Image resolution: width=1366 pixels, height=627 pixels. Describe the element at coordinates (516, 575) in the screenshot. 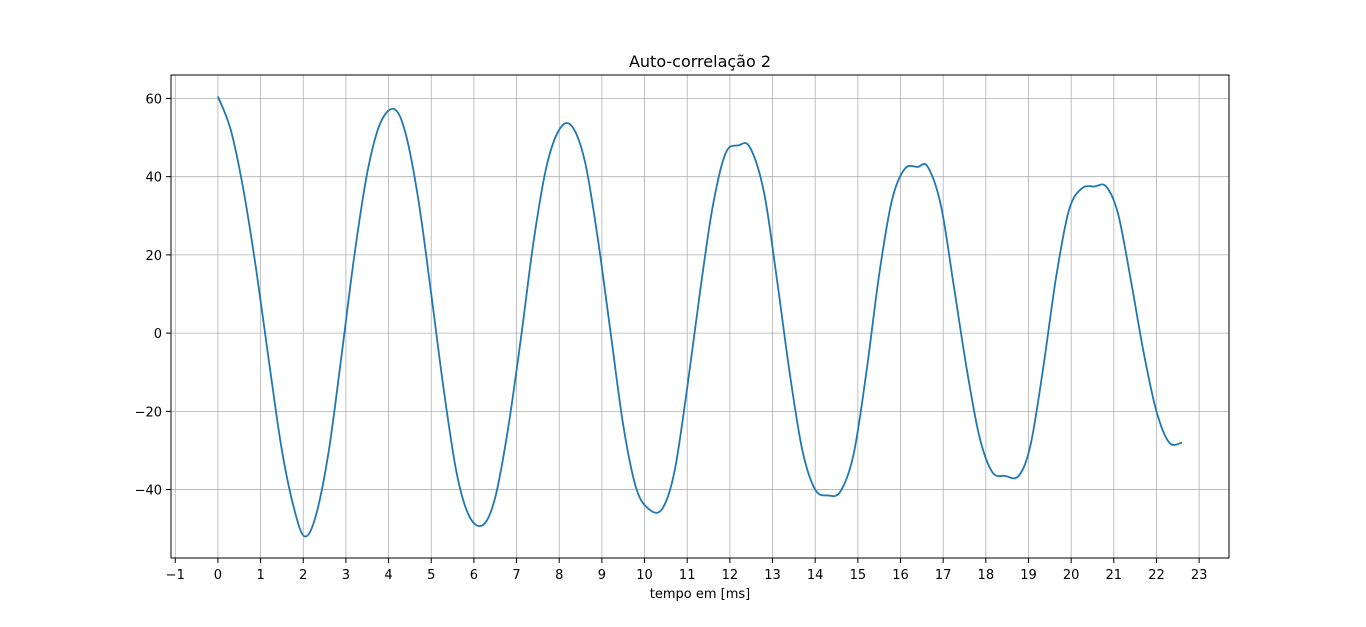

I see `x-tick-label: 7` at that location.